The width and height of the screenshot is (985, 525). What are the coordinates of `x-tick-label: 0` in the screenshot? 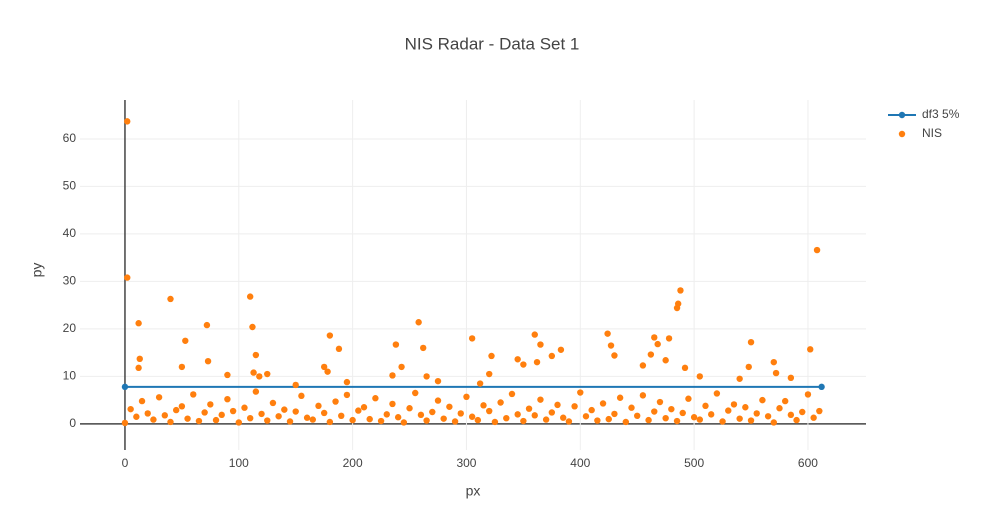 It's located at (125, 463).